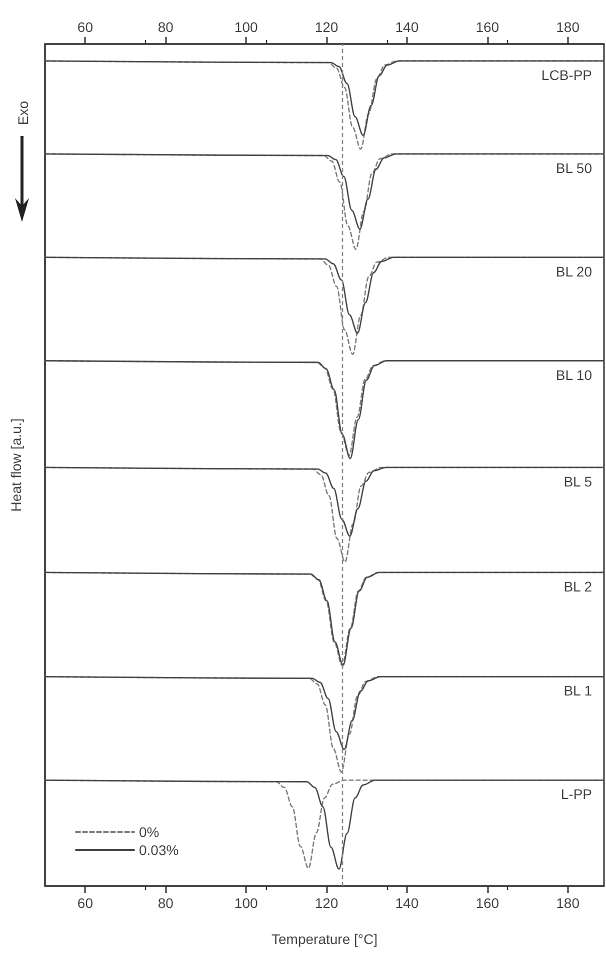  What do you see at coordinates (149, 832) in the screenshot?
I see `legend-label: 0%` at bounding box center [149, 832].